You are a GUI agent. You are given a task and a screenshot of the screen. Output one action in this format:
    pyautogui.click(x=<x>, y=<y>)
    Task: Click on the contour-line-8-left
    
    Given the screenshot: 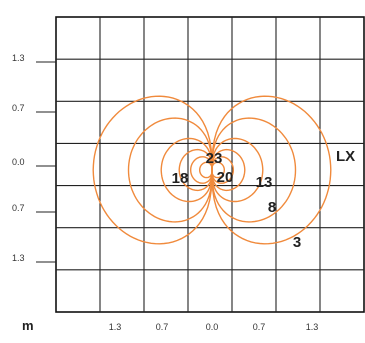 What is the action you would take?
    pyautogui.click(x=170, y=170)
    